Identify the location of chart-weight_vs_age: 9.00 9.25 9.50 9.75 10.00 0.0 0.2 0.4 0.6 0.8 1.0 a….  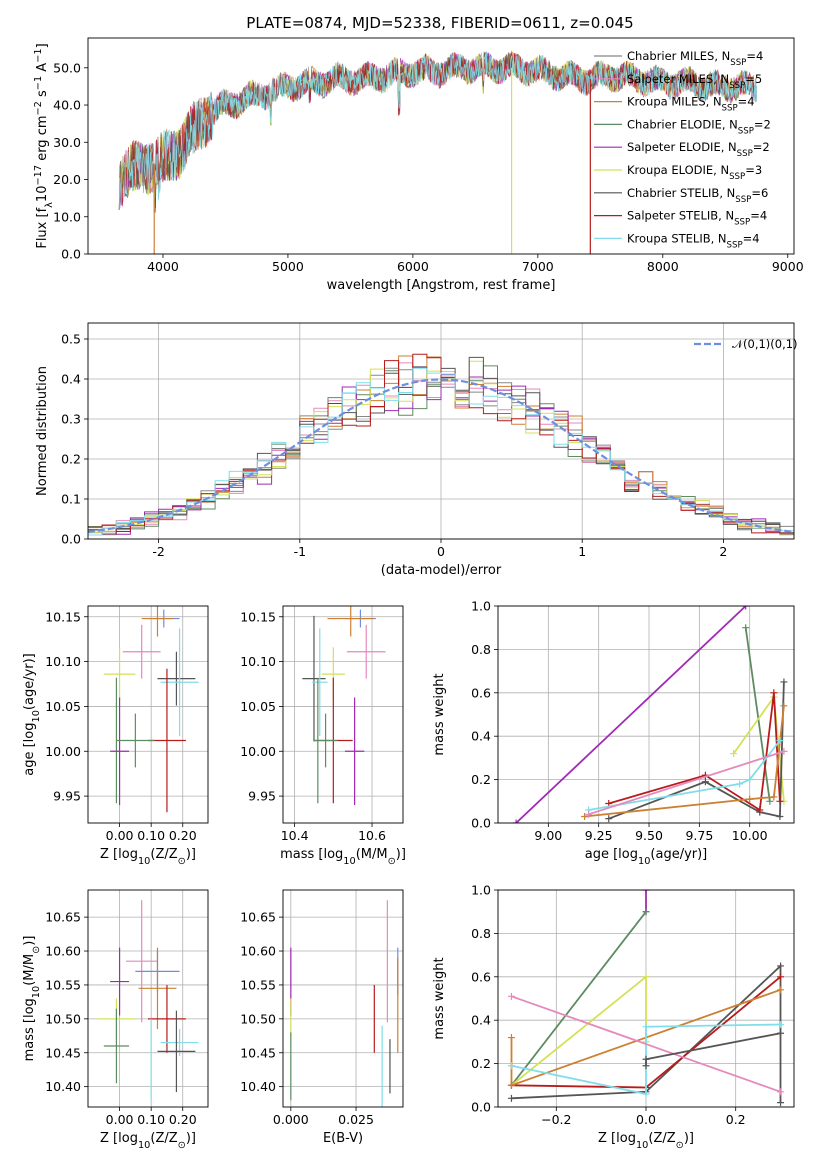
(613, 733).